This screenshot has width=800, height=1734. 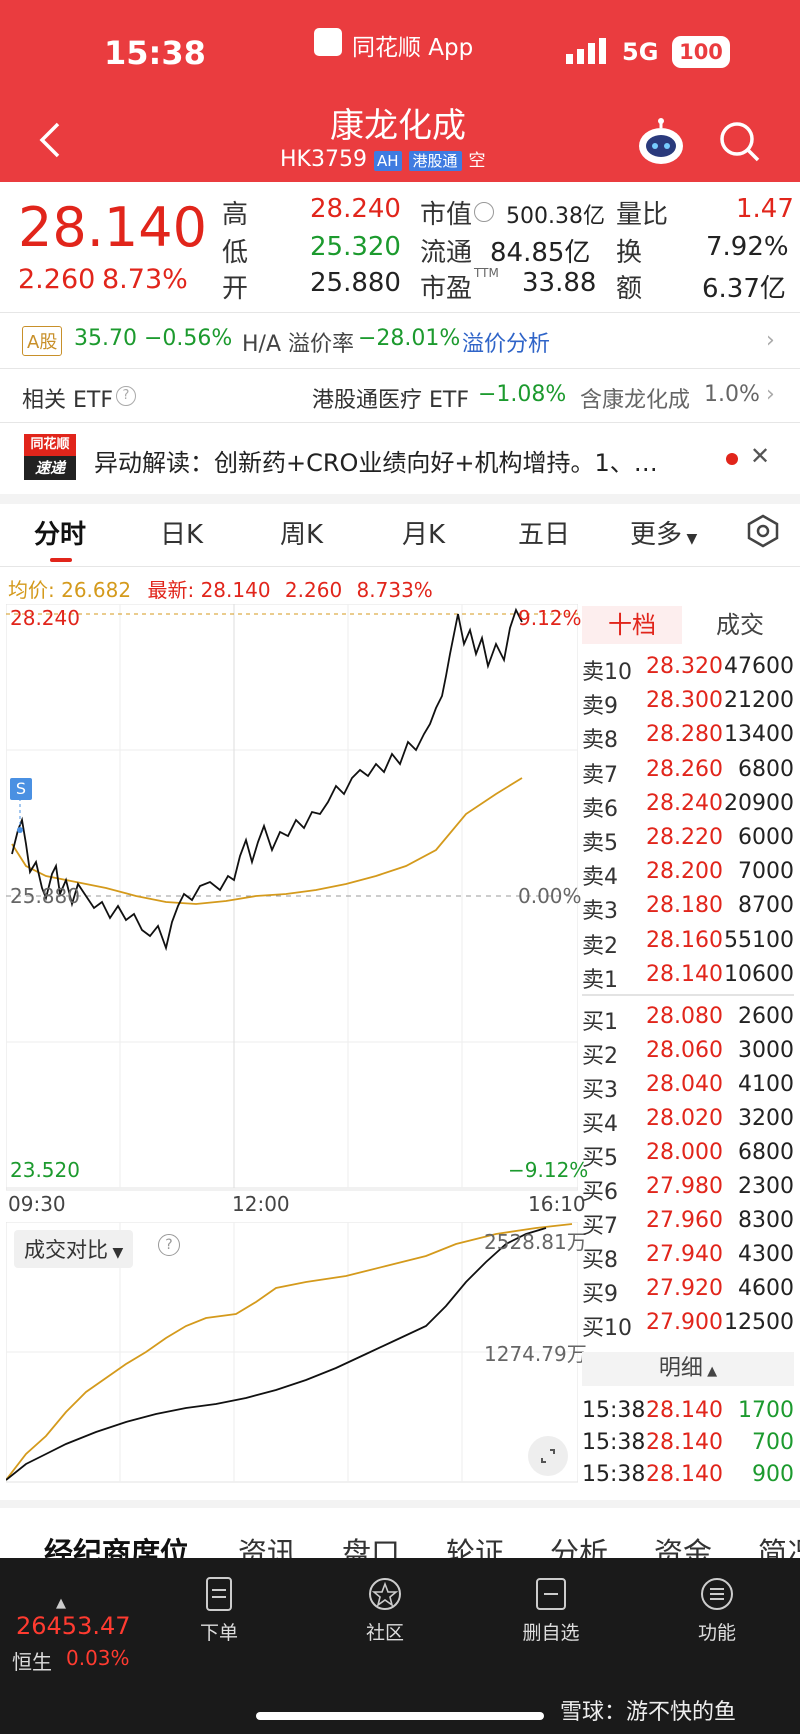 I want to click on ask-row: 卖10 28.320 47600, so click(x=688, y=667).